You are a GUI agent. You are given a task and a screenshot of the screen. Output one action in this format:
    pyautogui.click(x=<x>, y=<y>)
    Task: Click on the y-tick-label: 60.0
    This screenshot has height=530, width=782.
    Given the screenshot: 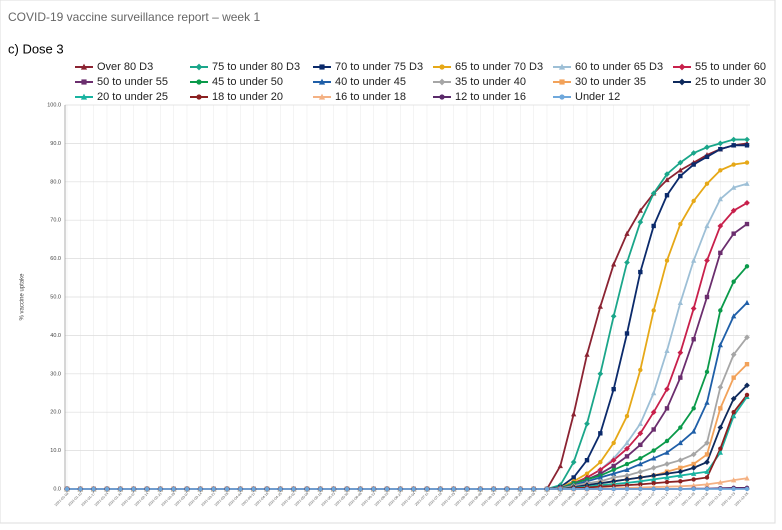 What is the action you would take?
    pyautogui.click(x=55, y=259)
    